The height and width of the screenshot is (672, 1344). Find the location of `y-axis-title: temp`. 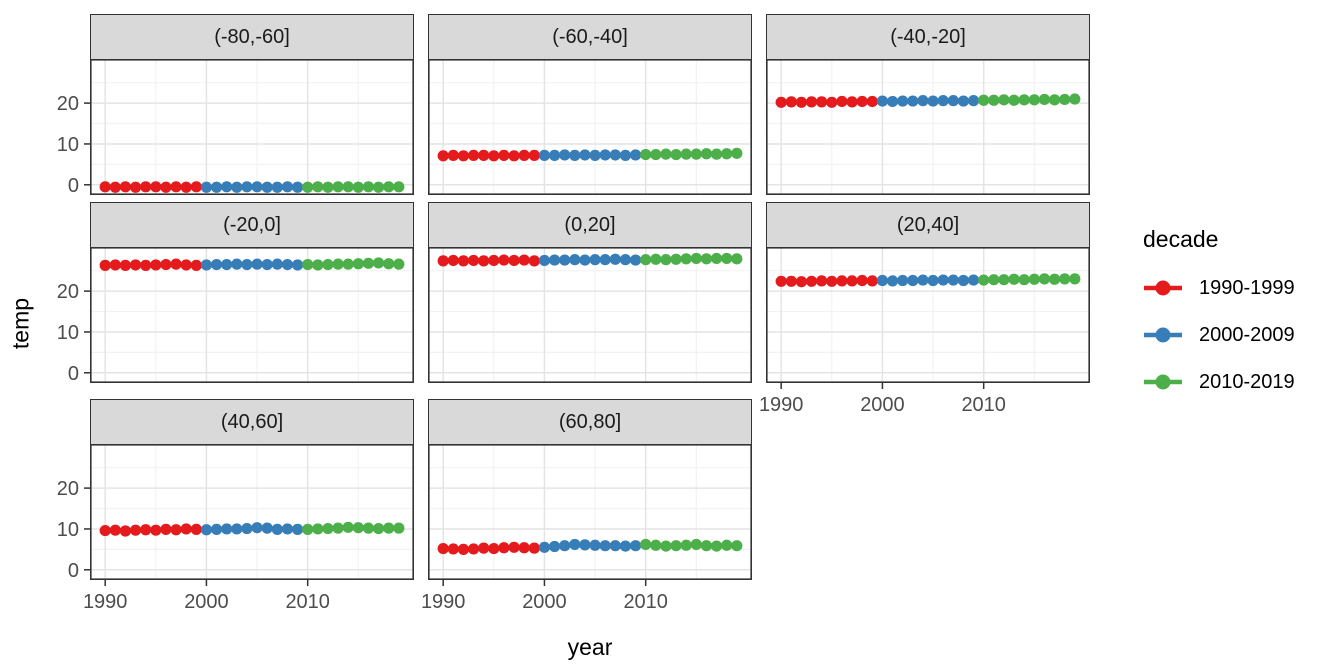

y-axis-title: temp is located at coordinates (20, 323).